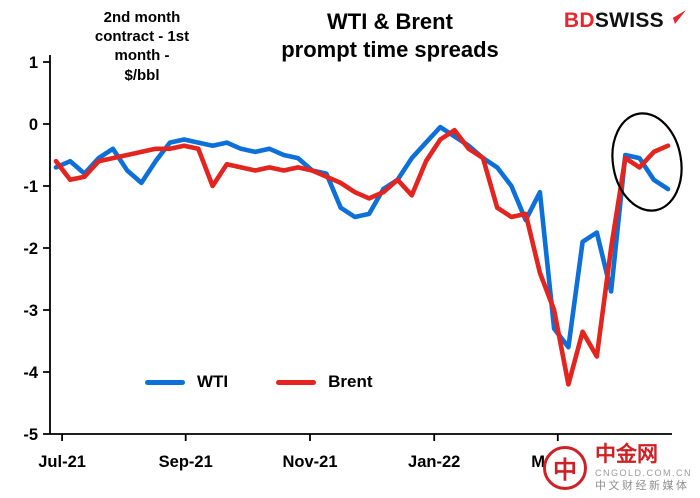  I want to click on cngold-domain: CNGOLD.COM.CN, so click(643, 472).